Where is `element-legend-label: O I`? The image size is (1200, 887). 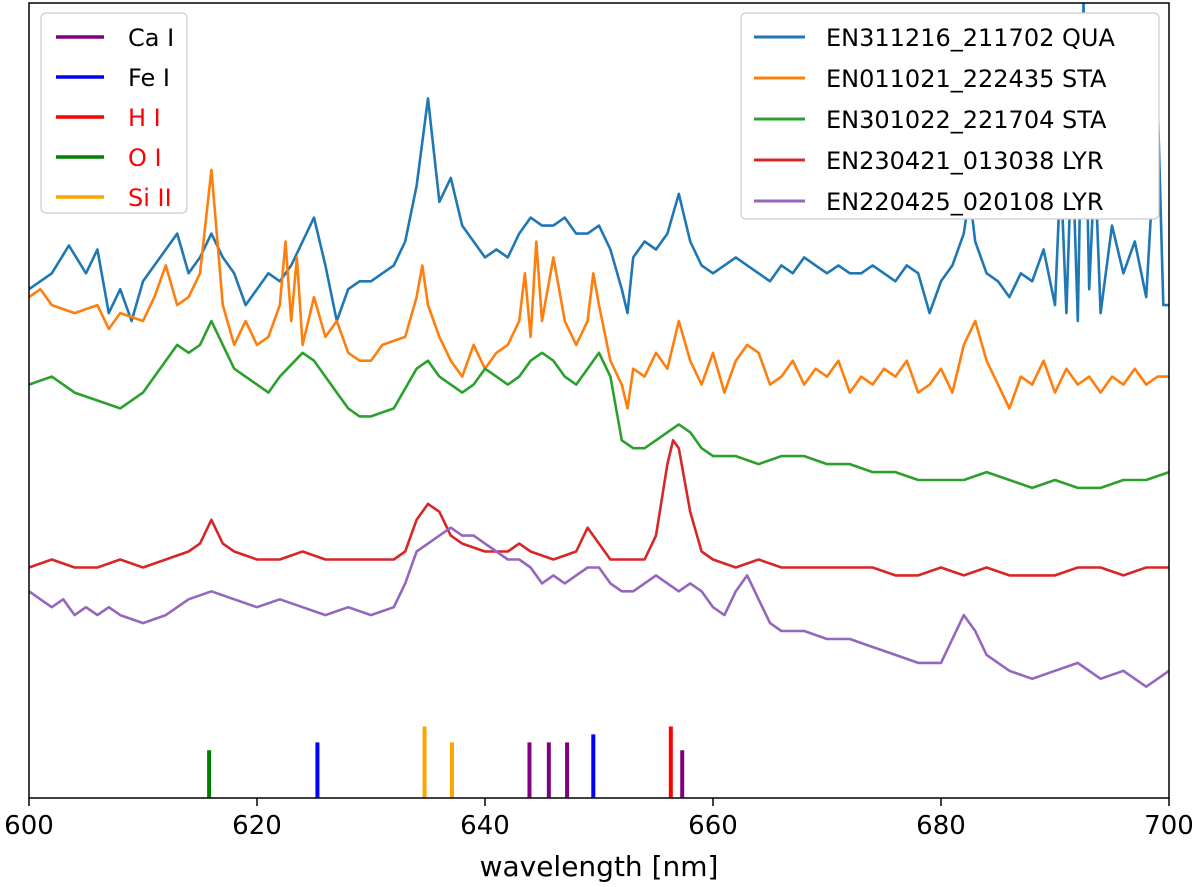
element-legend-label: O I is located at coordinates (145, 158).